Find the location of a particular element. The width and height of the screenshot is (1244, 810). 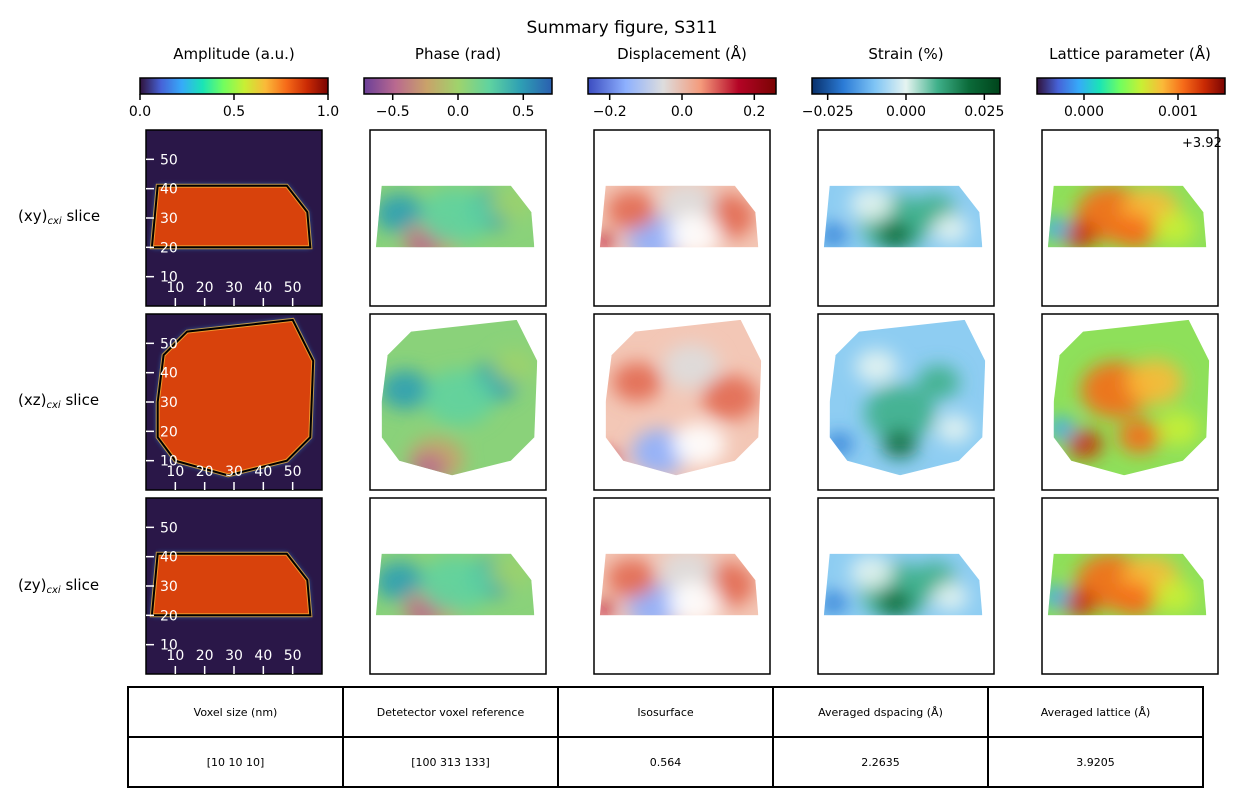

row-label-suffix: slice is located at coordinates (80, 585).